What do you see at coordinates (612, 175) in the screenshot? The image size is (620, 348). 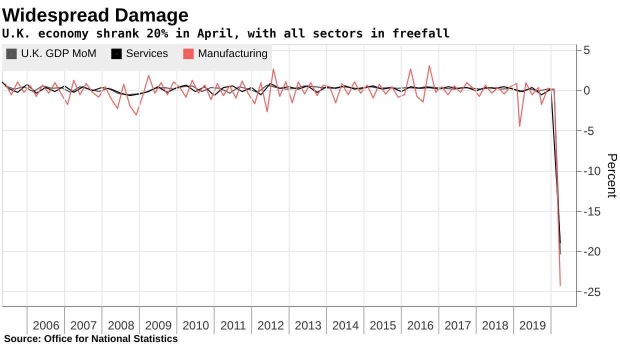 I see `y-axis-title: Percent` at bounding box center [612, 175].